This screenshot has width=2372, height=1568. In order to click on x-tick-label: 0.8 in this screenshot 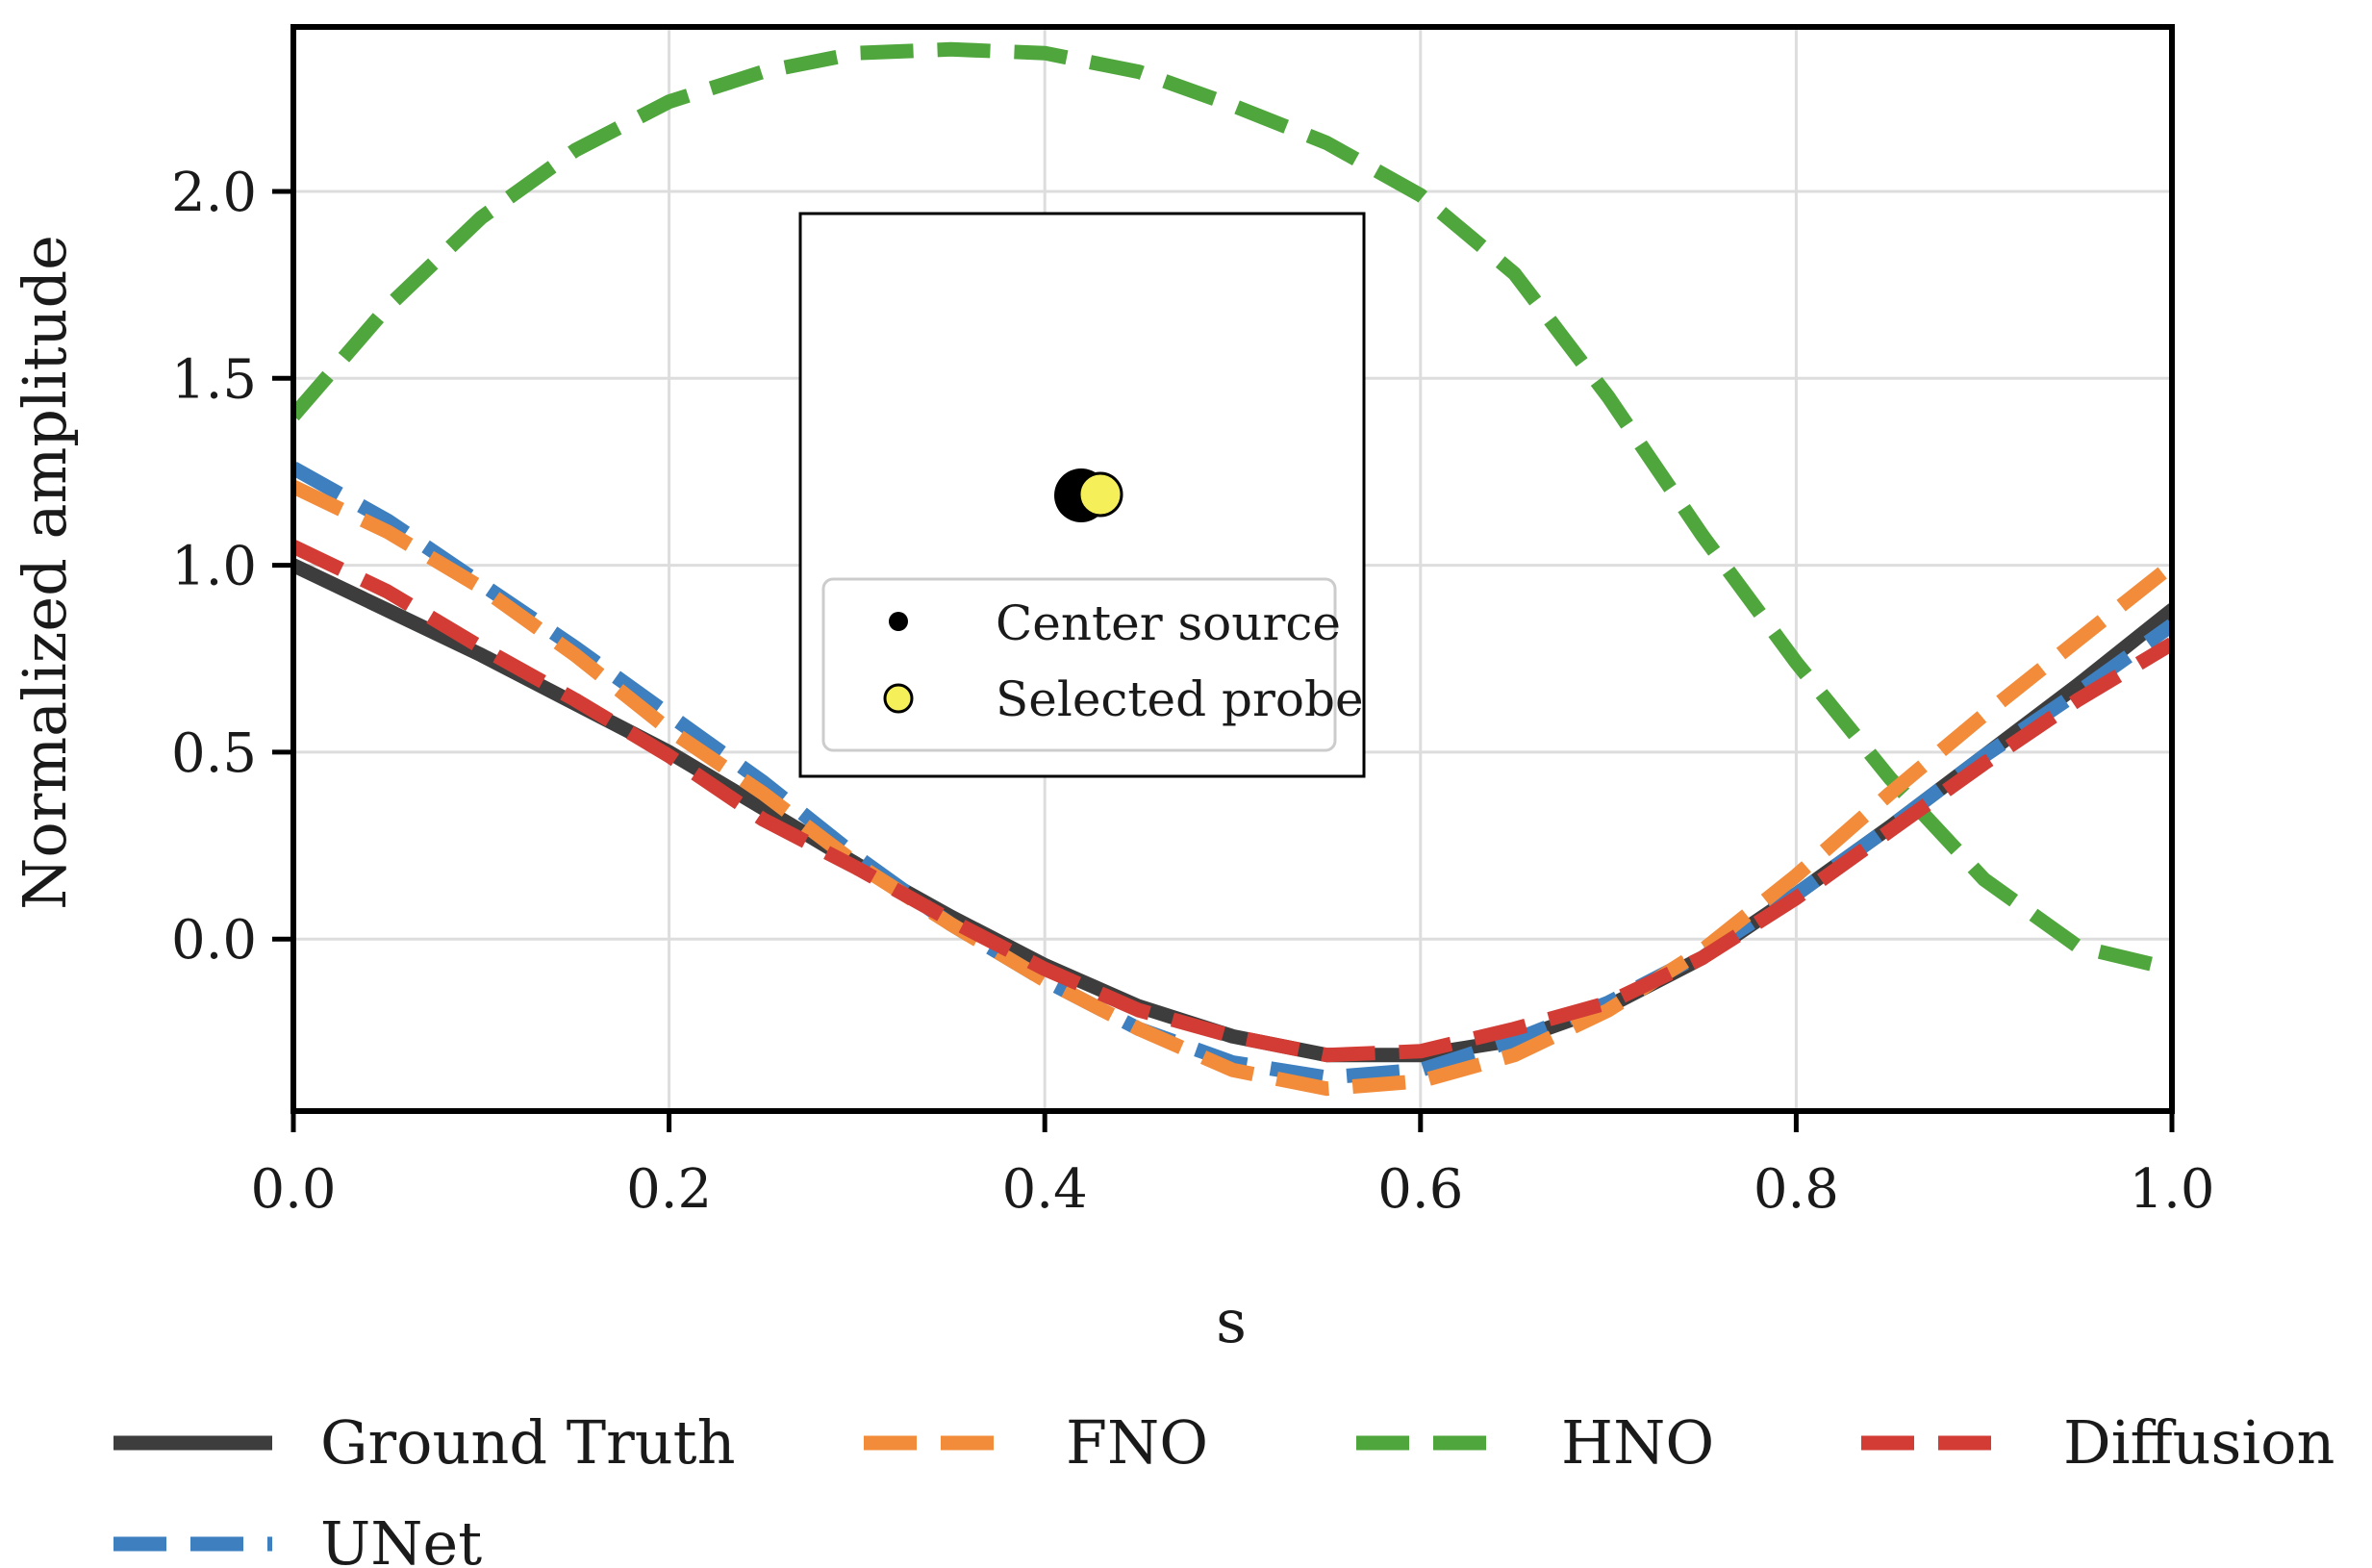, I will do `click(1797, 1189)`.